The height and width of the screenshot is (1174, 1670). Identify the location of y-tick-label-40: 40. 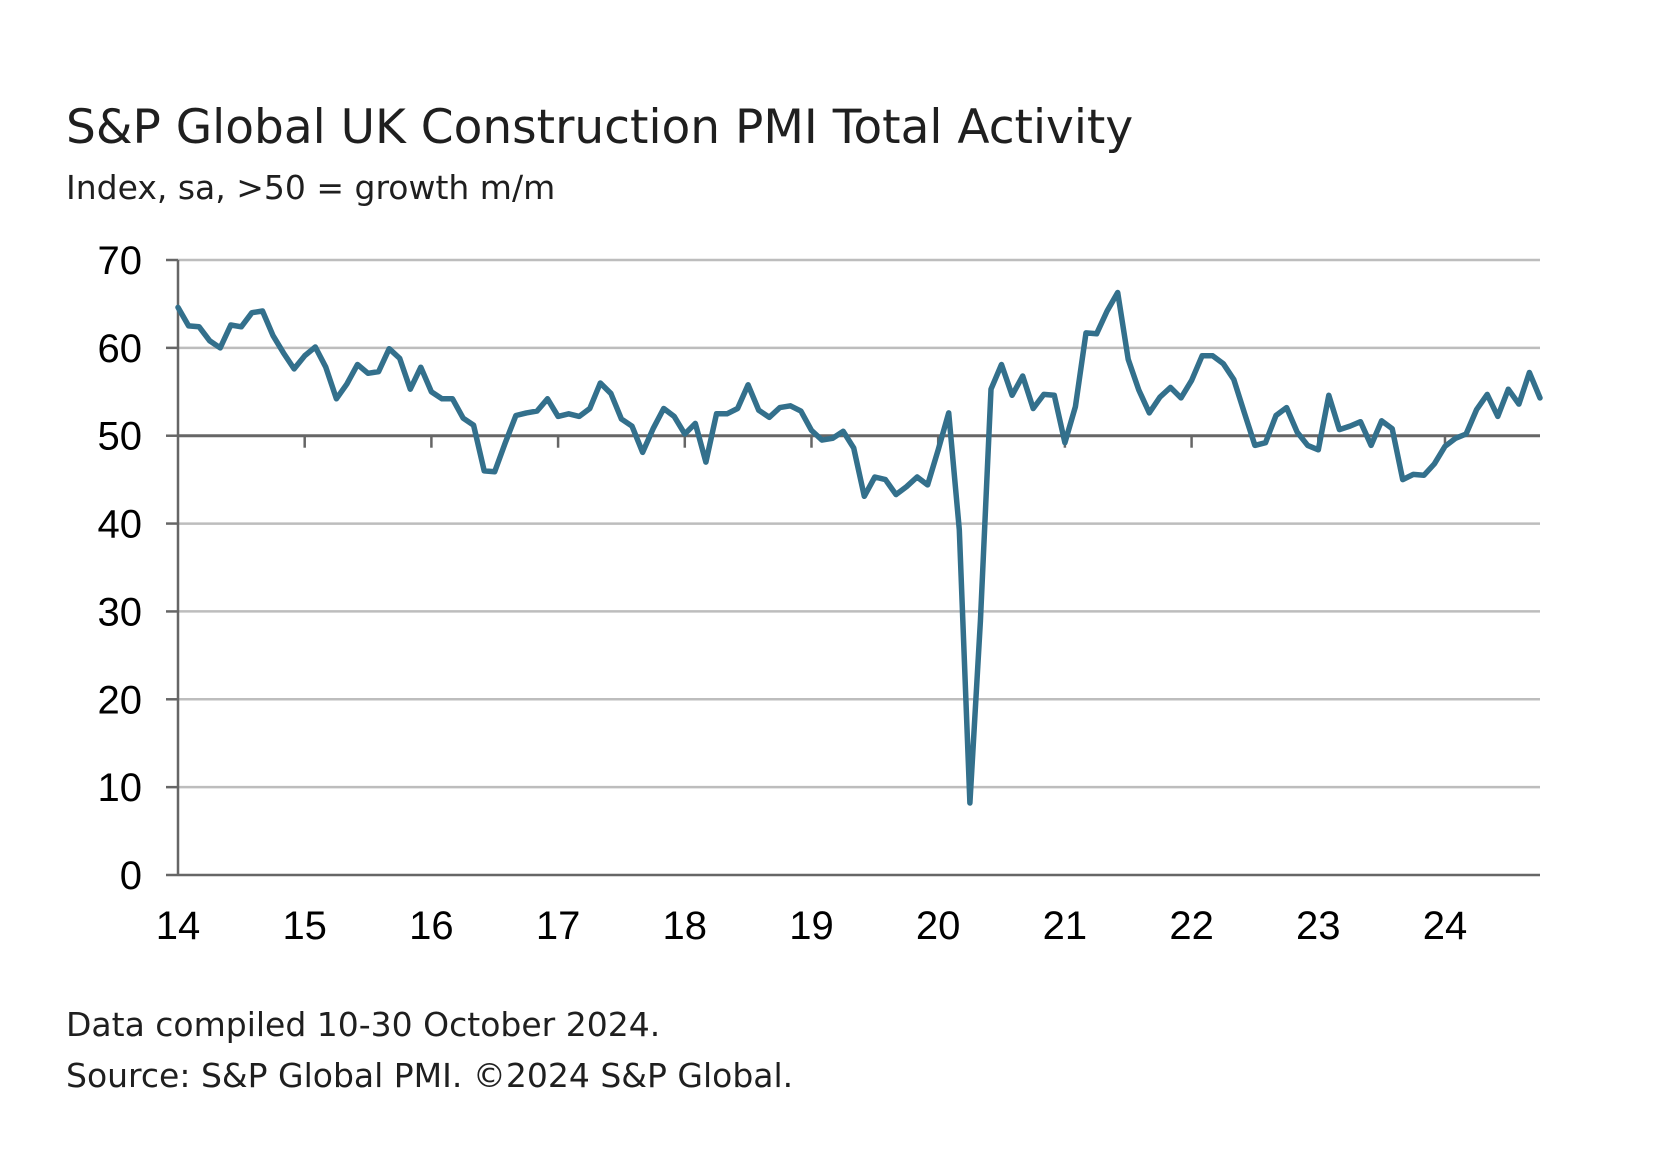
(120, 525).